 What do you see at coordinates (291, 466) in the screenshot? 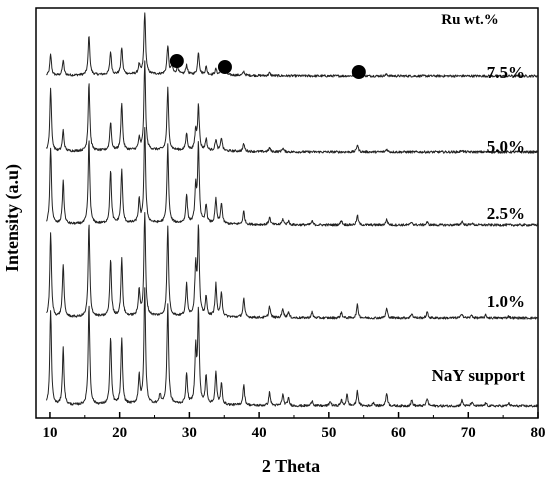
I see `x-axis-title: 2 Theta` at bounding box center [291, 466].